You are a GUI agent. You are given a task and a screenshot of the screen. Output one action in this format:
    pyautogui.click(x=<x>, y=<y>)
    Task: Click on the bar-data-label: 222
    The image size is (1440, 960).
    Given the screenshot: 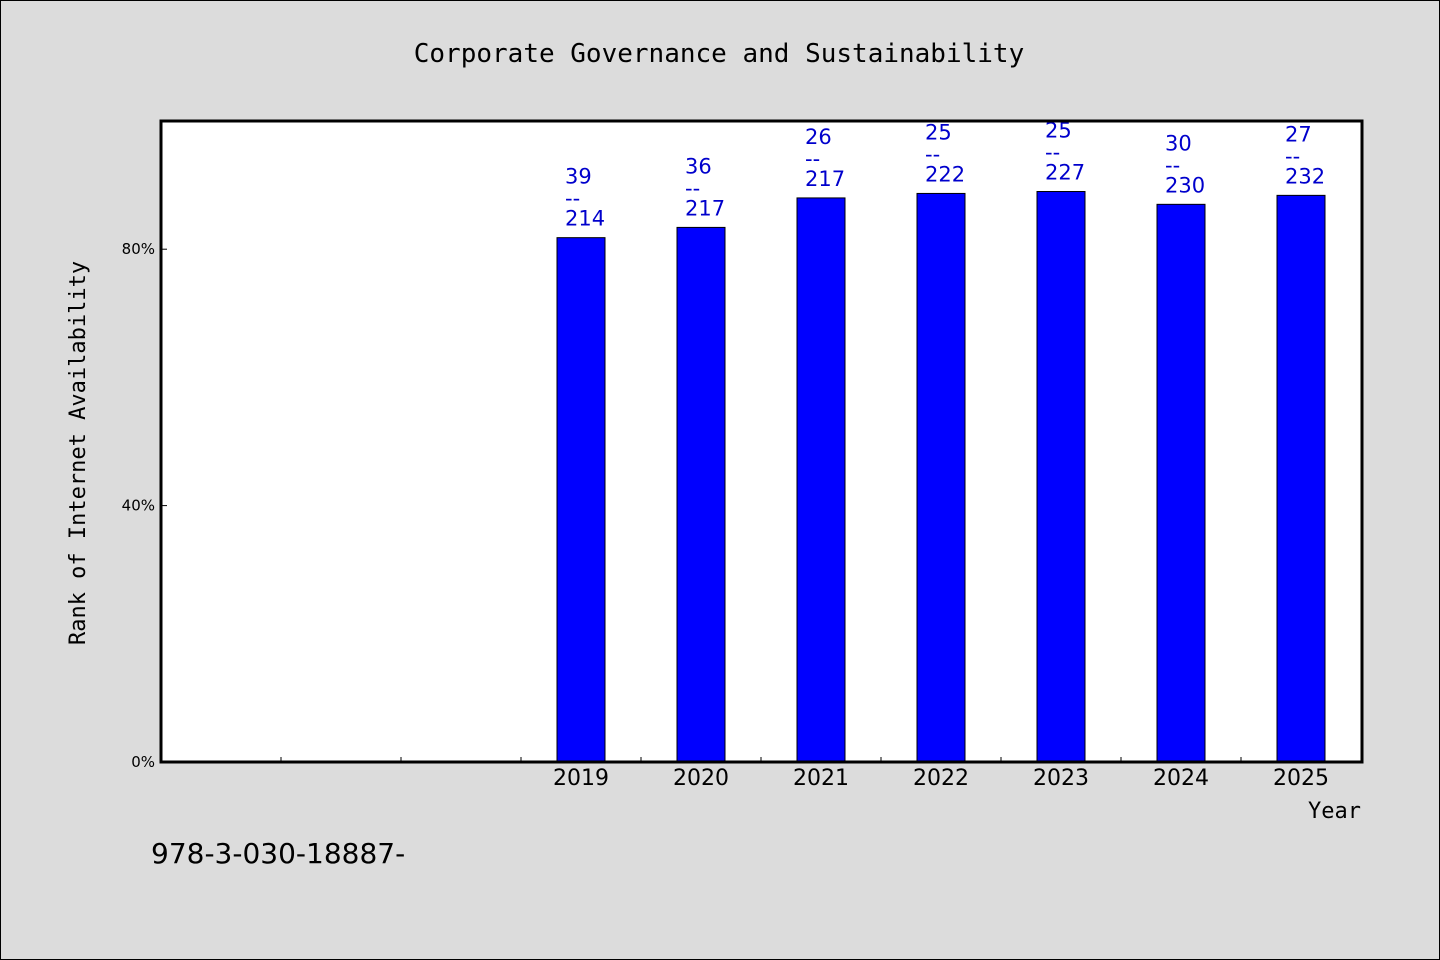 What is the action you would take?
    pyautogui.click(x=945, y=174)
    